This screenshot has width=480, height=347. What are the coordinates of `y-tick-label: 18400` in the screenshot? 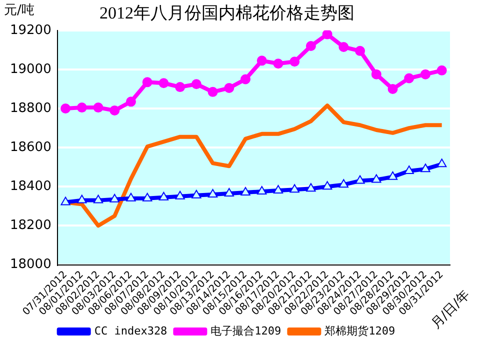 It's located at (31, 186).